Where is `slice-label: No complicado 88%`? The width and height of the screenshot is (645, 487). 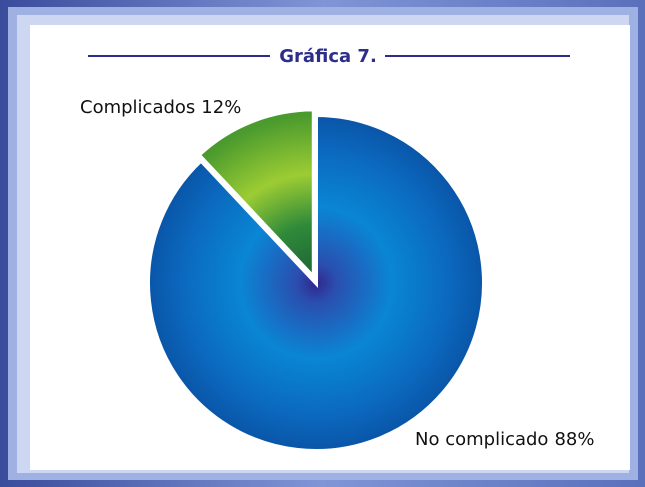
slice-label: No complicado 88% is located at coordinates (504, 439).